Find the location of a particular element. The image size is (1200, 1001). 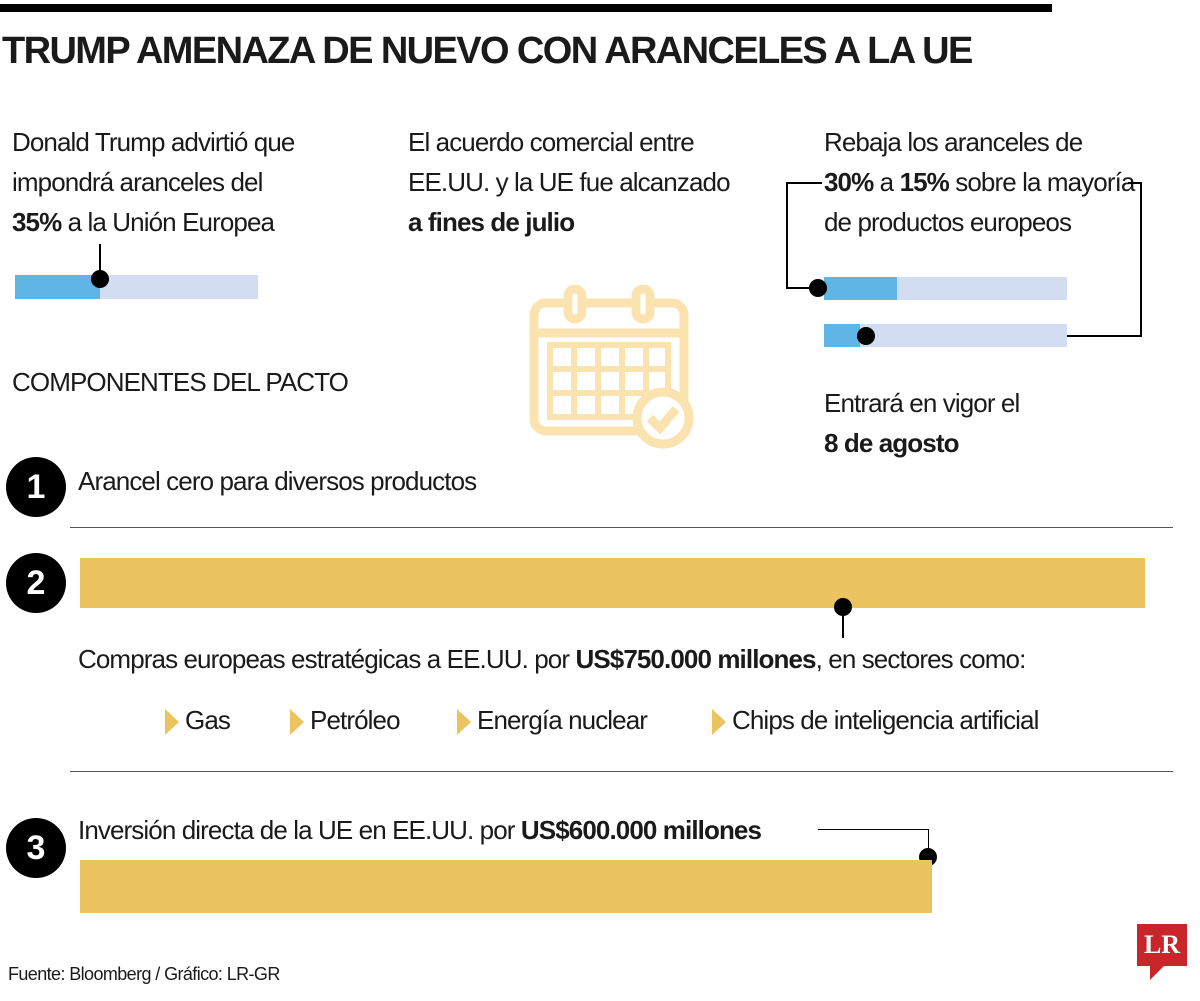

vigor-line: Entrará en vigor el is located at coordinates (922, 403).